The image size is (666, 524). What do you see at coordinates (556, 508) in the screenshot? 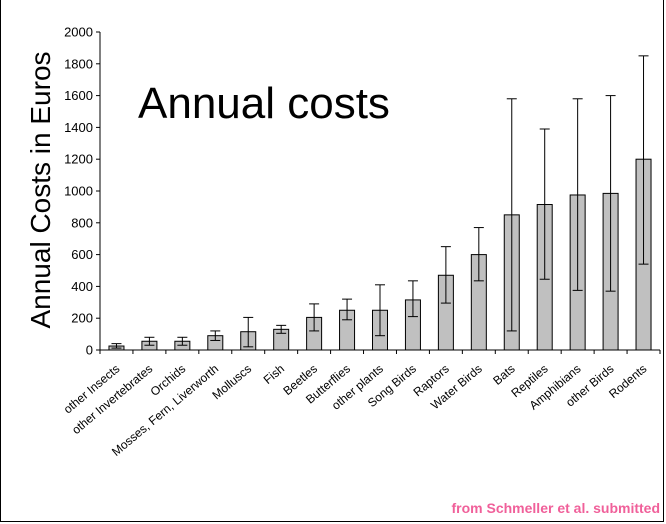
I see `source-note: from Schmeller et al. submitted` at bounding box center [556, 508].